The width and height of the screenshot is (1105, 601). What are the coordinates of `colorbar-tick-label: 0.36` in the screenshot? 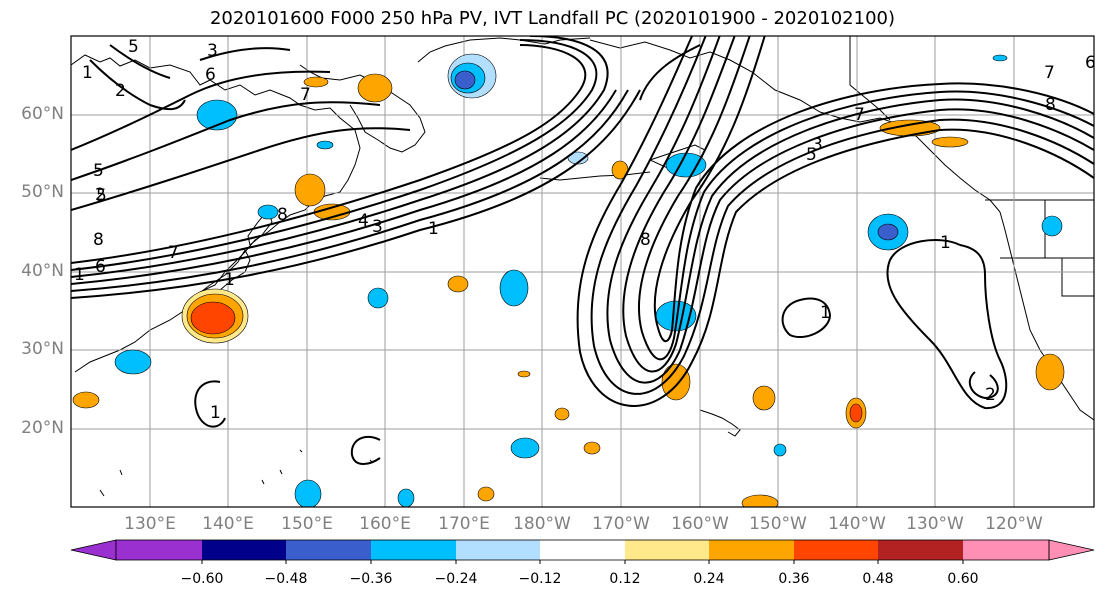 It's located at (794, 579).